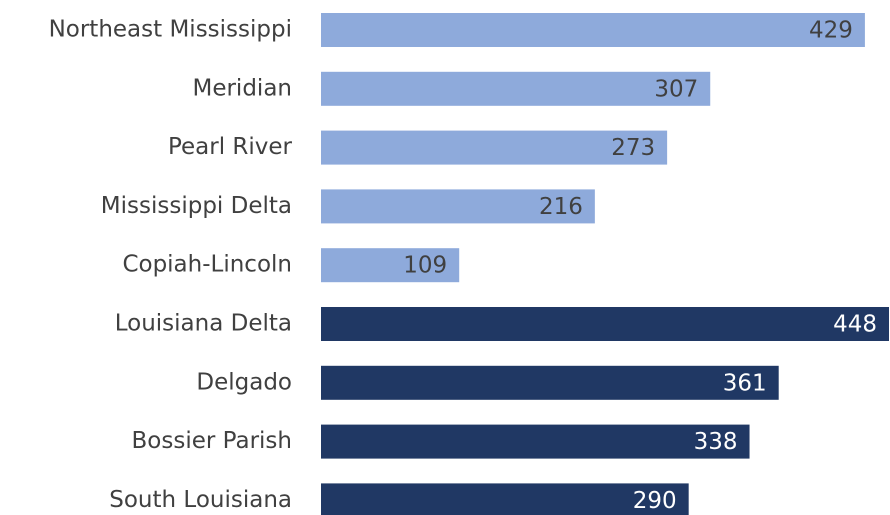 This screenshot has width=890, height=515. What do you see at coordinates (196, 206) in the screenshot?
I see `category-label: Mississippi Delta` at bounding box center [196, 206].